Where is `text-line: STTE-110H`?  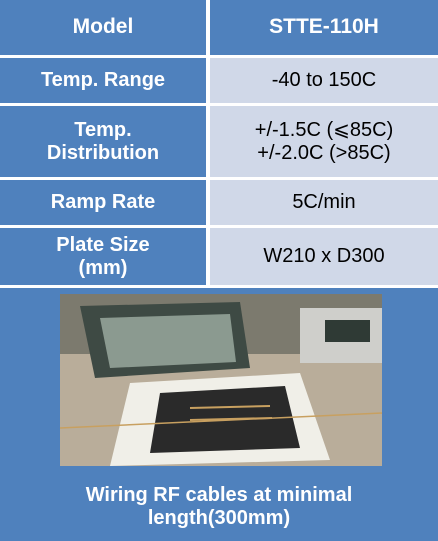
text-line: STTE-110H is located at coordinates (324, 27).